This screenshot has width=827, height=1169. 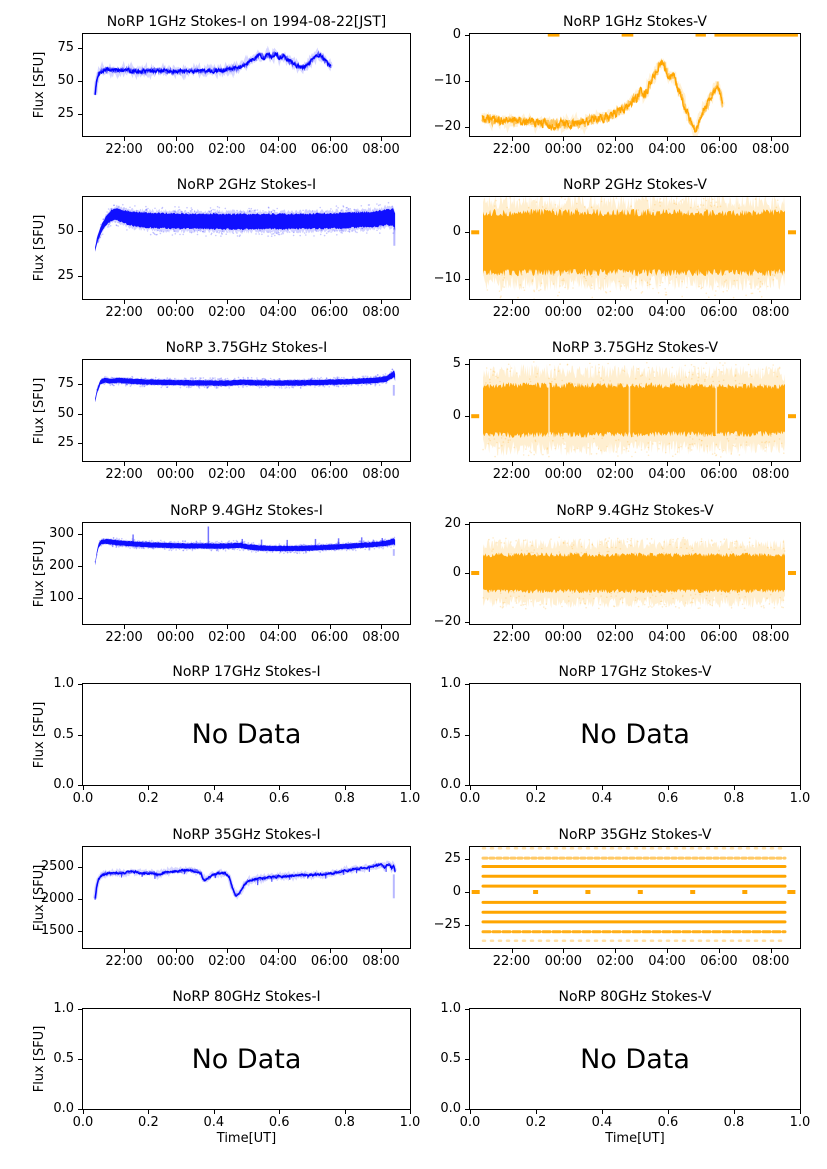 What do you see at coordinates (800, 798) in the screenshot?
I see `x-tick-label: 1.0` at bounding box center [800, 798].